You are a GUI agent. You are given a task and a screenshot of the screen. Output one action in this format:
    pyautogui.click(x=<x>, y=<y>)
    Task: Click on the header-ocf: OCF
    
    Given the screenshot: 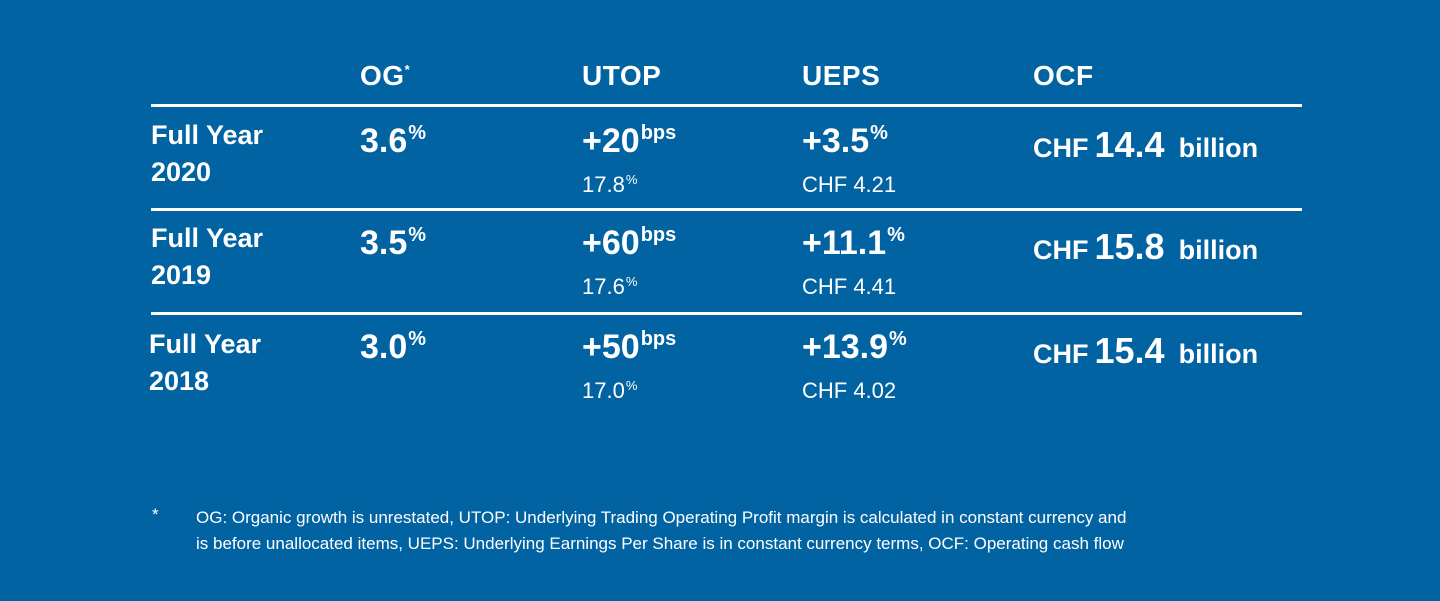 What is the action you would take?
    pyautogui.click(x=1063, y=75)
    